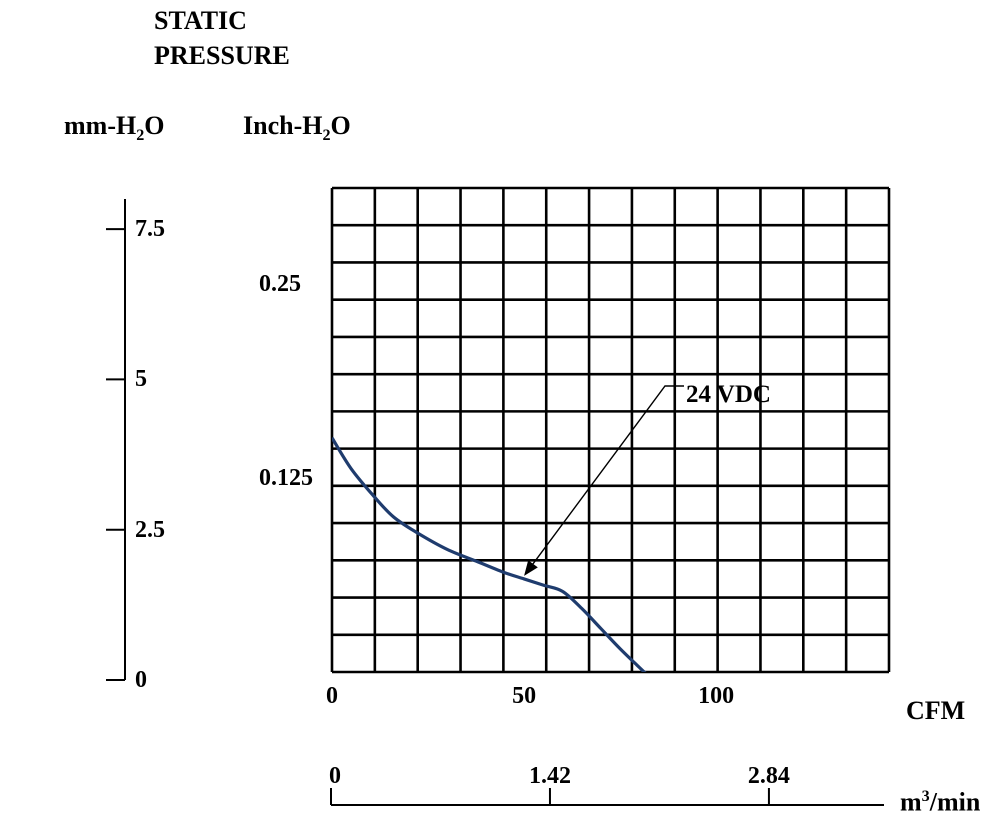 This screenshot has height=826, width=1000. What do you see at coordinates (936, 710) in the screenshot?
I see `x-axis-unit-cfm: CFM` at bounding box center [936, 710].